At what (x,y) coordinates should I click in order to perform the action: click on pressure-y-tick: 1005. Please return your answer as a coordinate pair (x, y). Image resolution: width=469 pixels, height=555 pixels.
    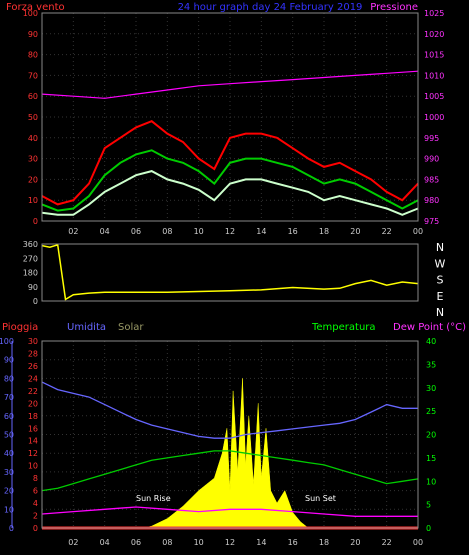
    Looking at the image, I should click on (434, 96).